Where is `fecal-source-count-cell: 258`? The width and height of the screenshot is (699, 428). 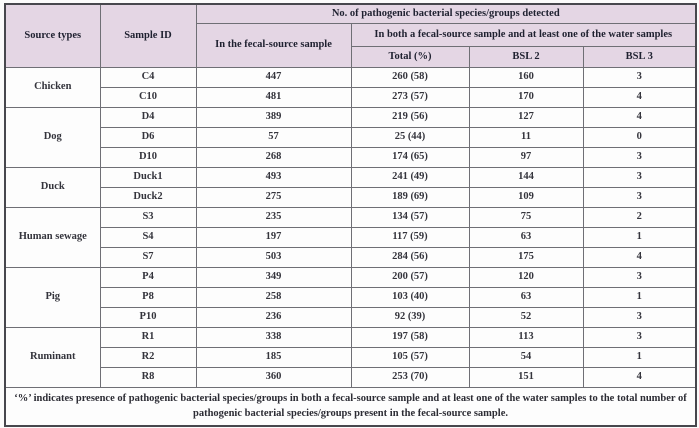
fecal-source-count-cell: 258 is located at coordinates (273, 297).